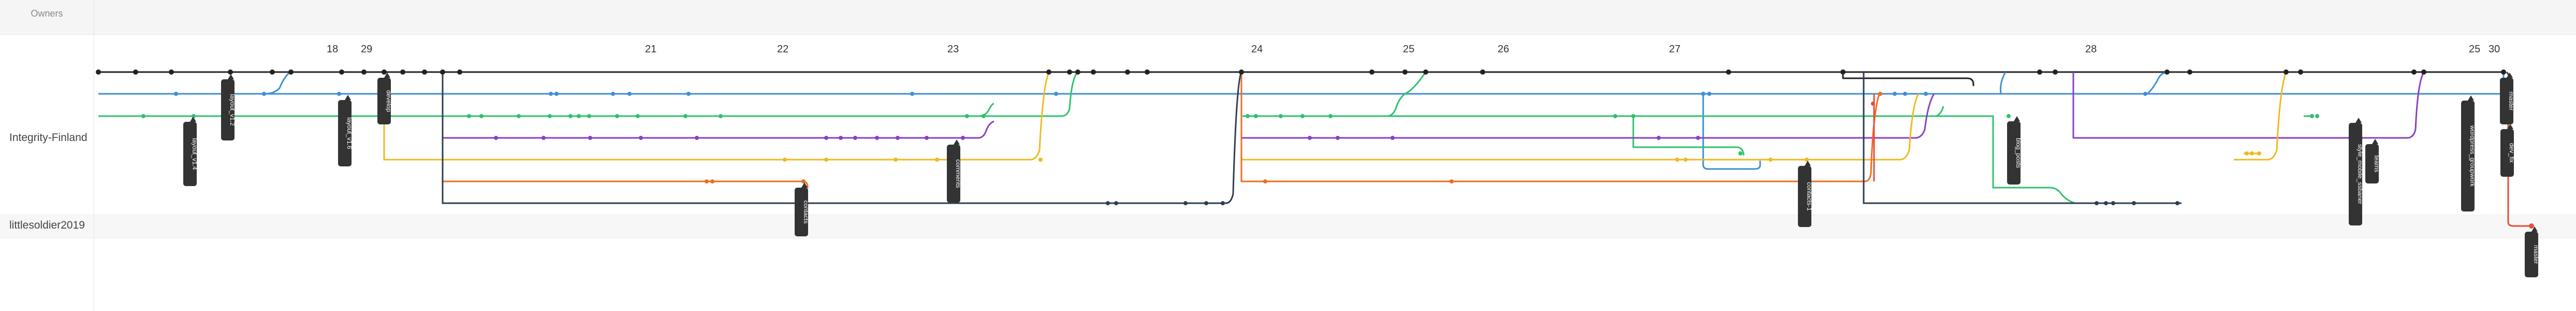  Describe the element at coordinates (190, 151) in the screenshot. I see `branch-tag: layout_v1.4` at that location.